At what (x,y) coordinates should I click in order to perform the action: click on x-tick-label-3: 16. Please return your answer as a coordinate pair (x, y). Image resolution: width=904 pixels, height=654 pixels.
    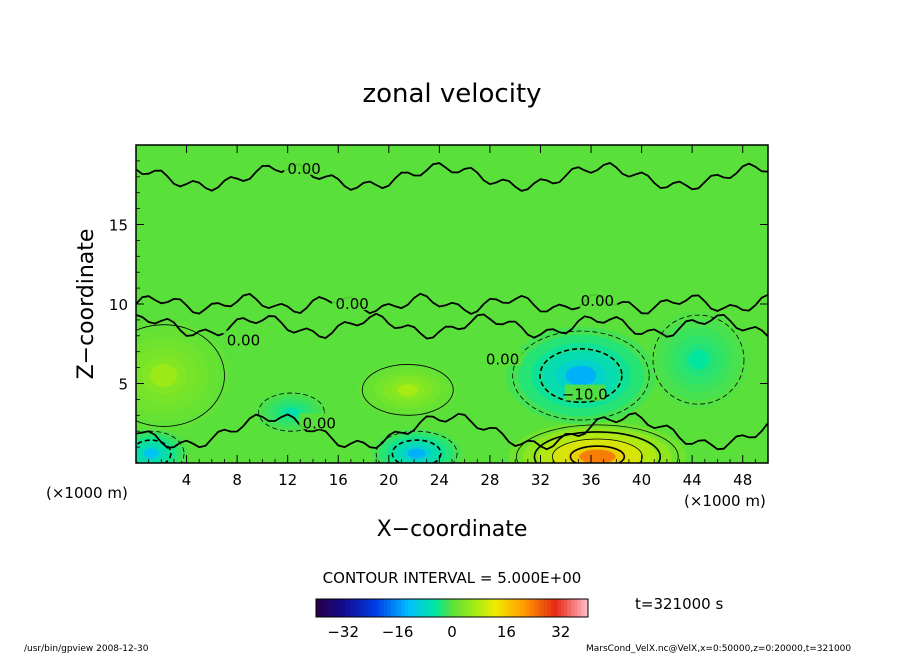
    Looking at the image, I should click on (338, 480).